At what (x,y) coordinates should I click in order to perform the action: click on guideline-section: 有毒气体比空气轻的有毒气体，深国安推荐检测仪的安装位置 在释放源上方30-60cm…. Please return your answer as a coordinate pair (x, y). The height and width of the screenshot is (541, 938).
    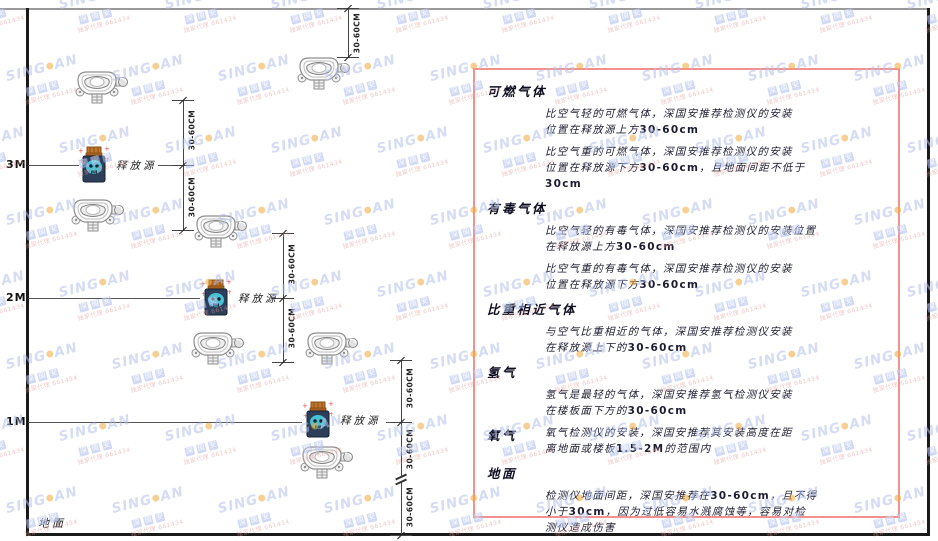
    Looking at the image, I should click on (686, 245).